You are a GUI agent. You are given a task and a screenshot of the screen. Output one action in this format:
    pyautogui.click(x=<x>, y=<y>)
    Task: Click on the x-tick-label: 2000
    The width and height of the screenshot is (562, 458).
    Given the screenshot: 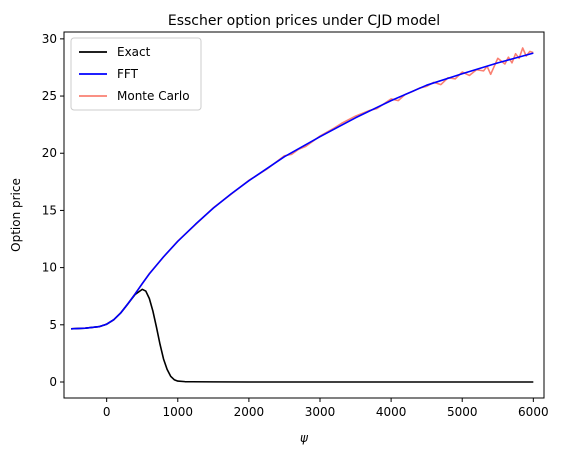 What is the action you would take?
    pyautogui.click(x=249, y=412)
    